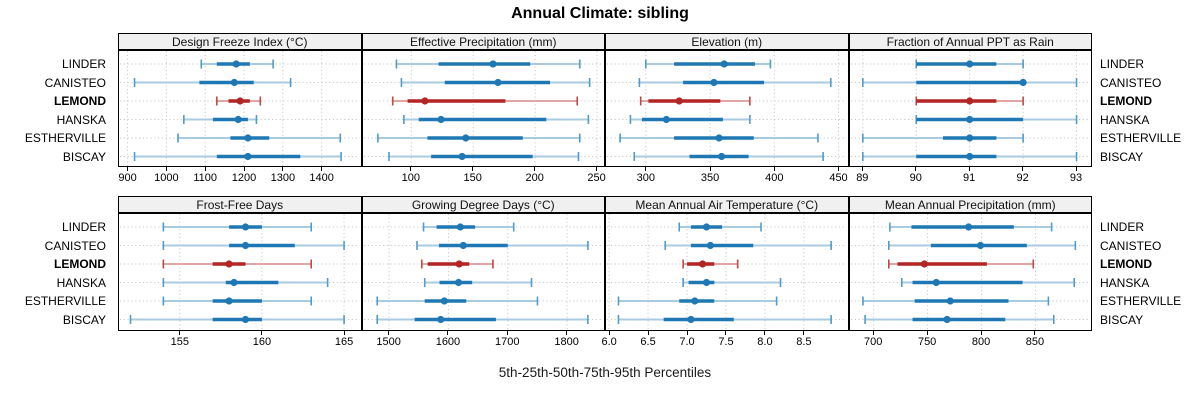 The image size is (1200, 400). What do you see at coordinates (388, 342) in the screenshot?
I see `axis-tick-label-growing-degree-days-c: 1500` at bounding box center [388, 342].